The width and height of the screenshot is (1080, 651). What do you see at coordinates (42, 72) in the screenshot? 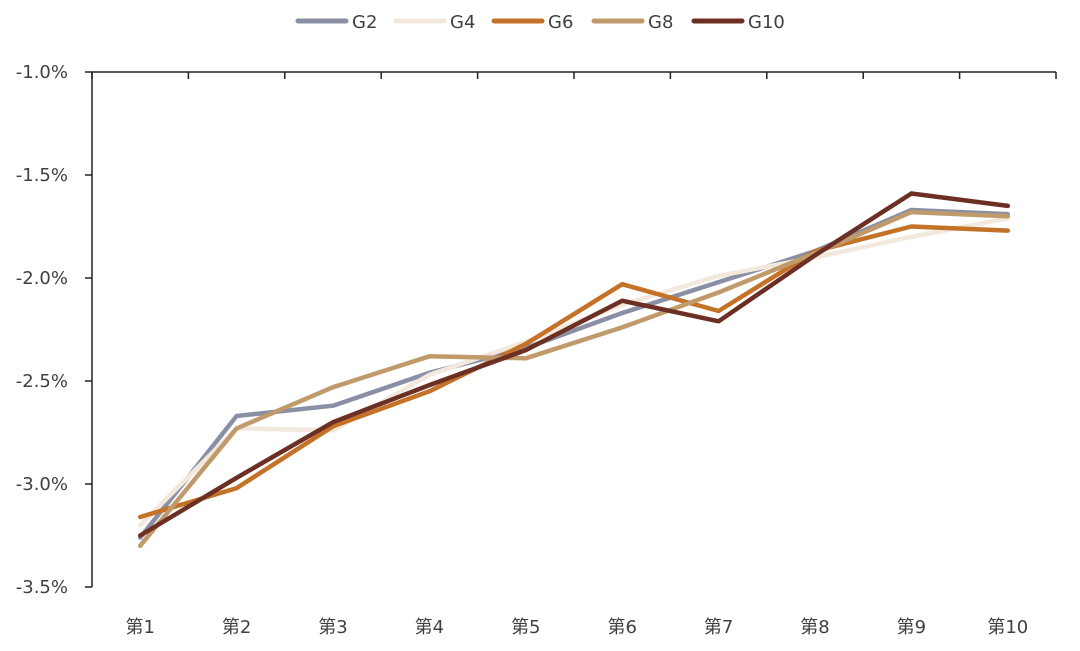
I see `y-tick-label: -1.0%` at bounding box center [42, 72].